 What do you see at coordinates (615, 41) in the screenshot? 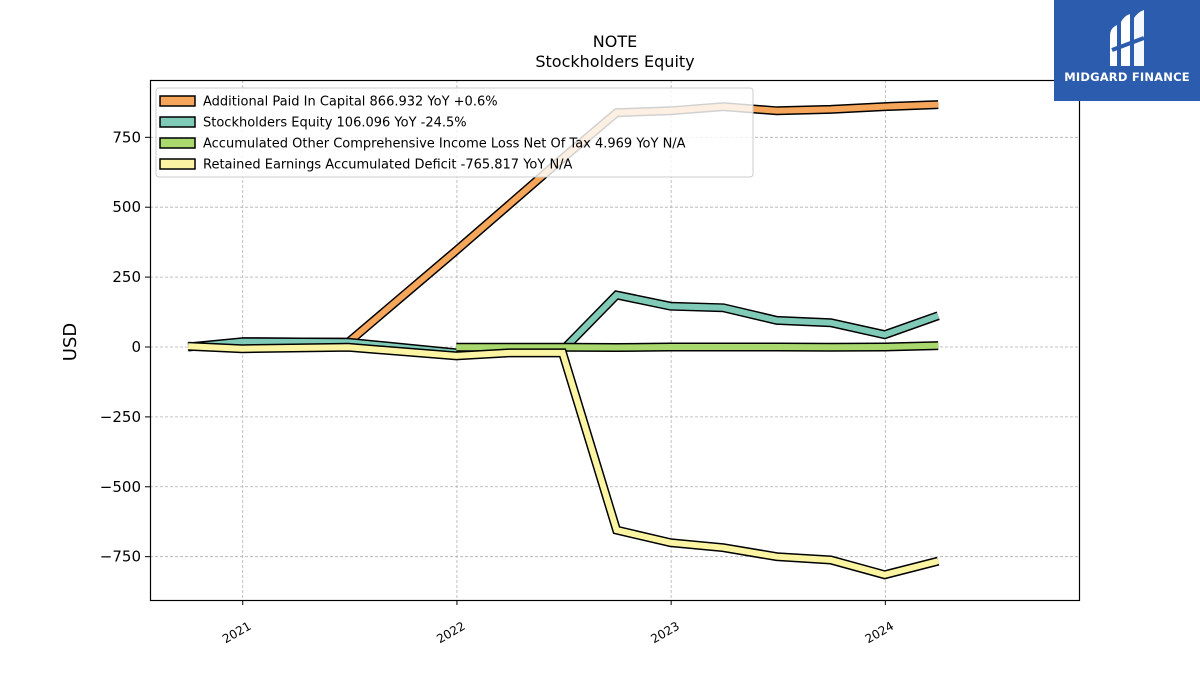
I see `chart-title: NOTE` at bounding box center [615, 41].